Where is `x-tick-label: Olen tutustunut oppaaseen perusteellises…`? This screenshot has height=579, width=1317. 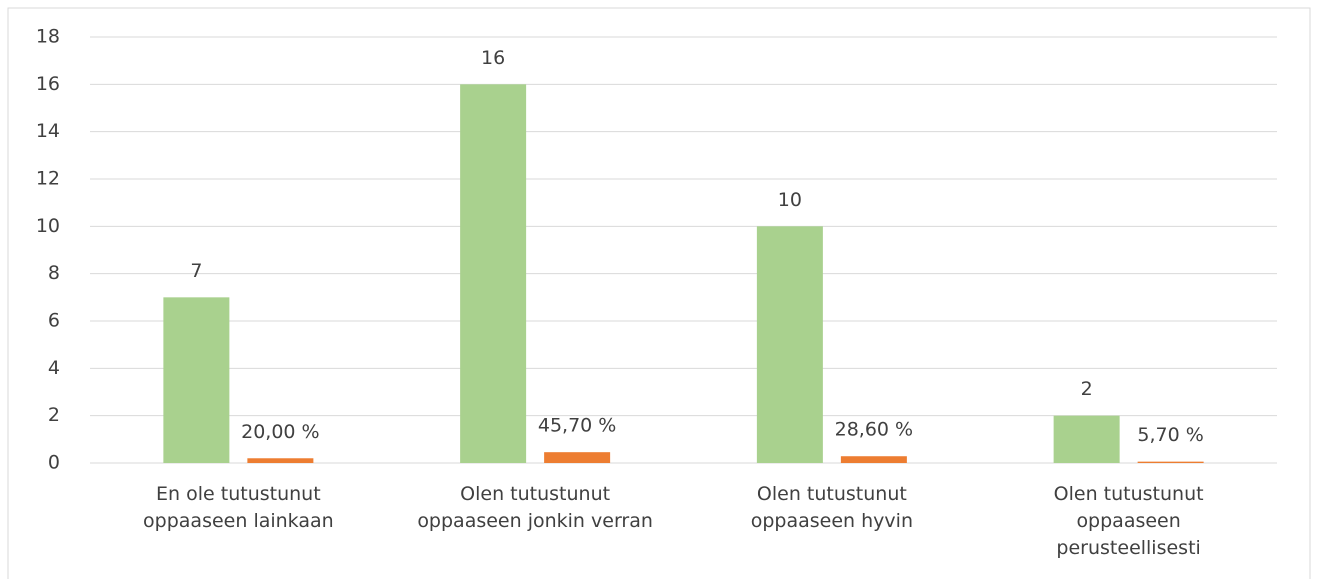 x-tick-label: Olen tutustunut oppaaseen perusteellises… is located at coordinates (1128, 521).